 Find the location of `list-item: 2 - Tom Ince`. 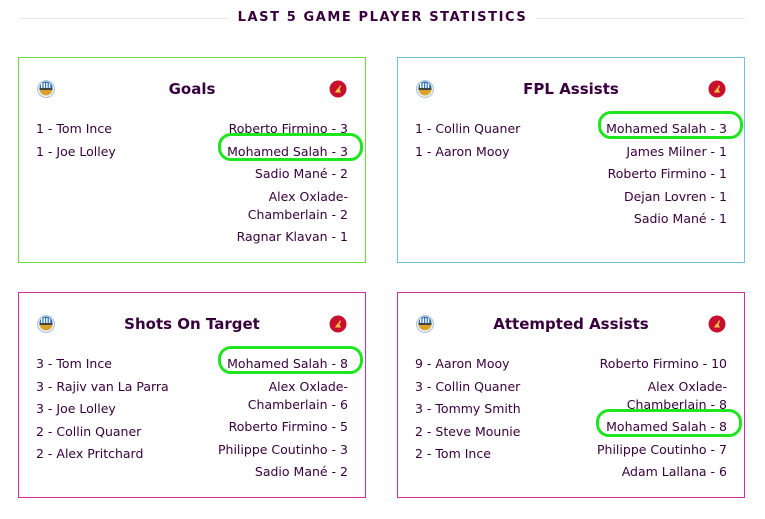

list-item: 2 - Tom Ince is located at coordinates (453, 453).